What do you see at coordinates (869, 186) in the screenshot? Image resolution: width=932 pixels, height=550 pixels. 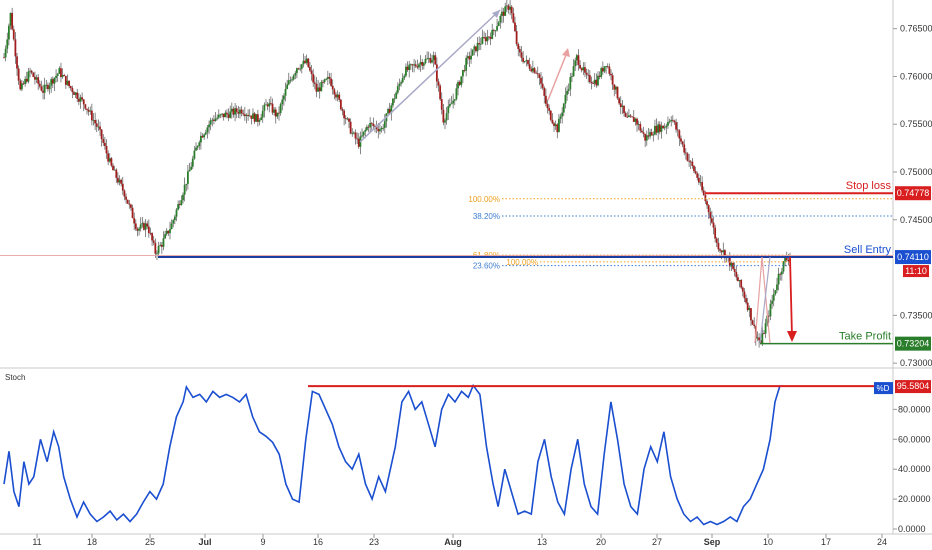 I see `level-name: Stop loss` at bounding box center [869, 186].